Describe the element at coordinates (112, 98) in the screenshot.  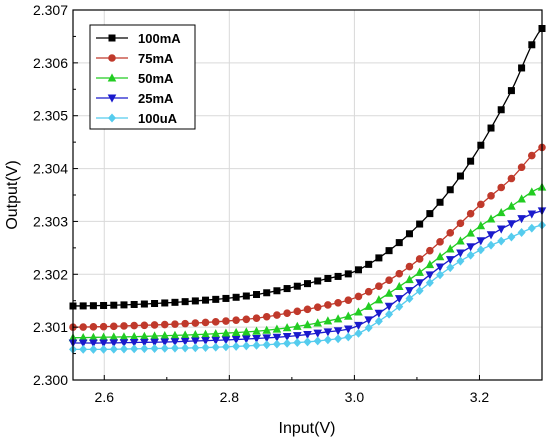
I see `legend-marker-25mA` at that location.